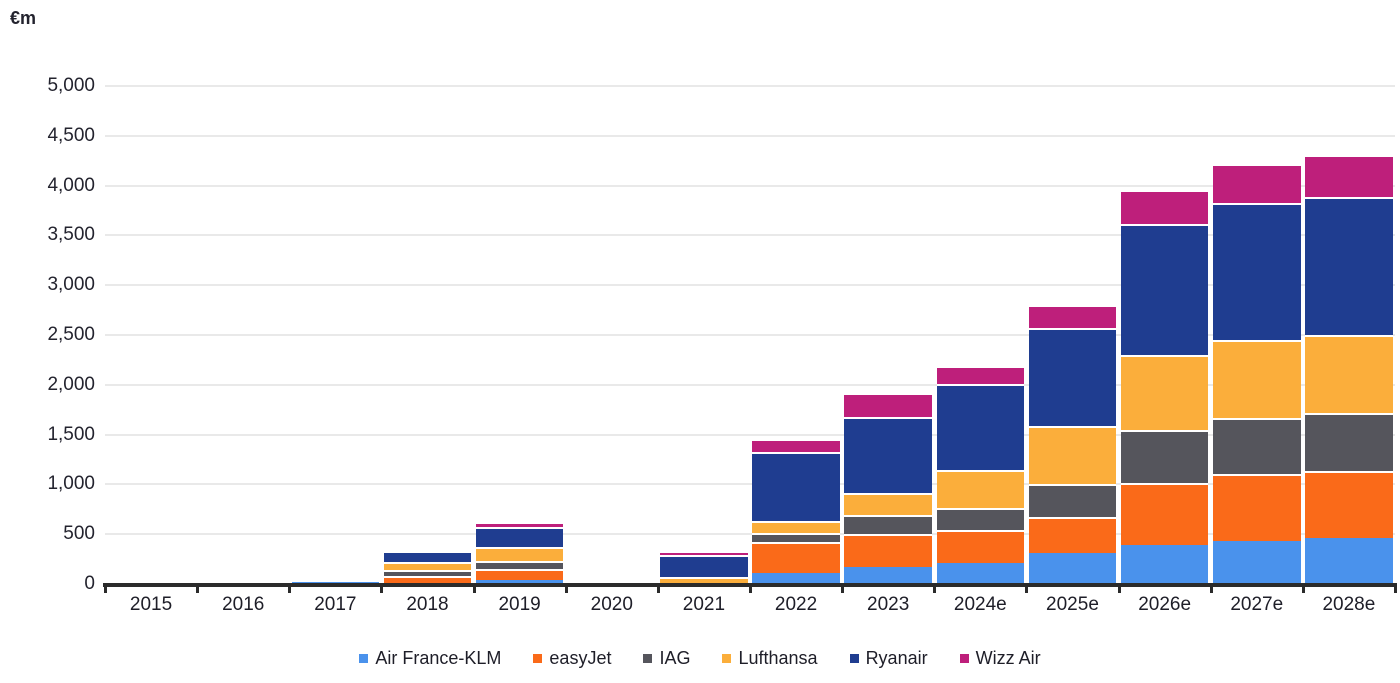 This screenshot has width=1400, height=683. Describe the element at coordinates (1072, 604) in the screenshot. I see `x-tick-label: 2025e` at that location.